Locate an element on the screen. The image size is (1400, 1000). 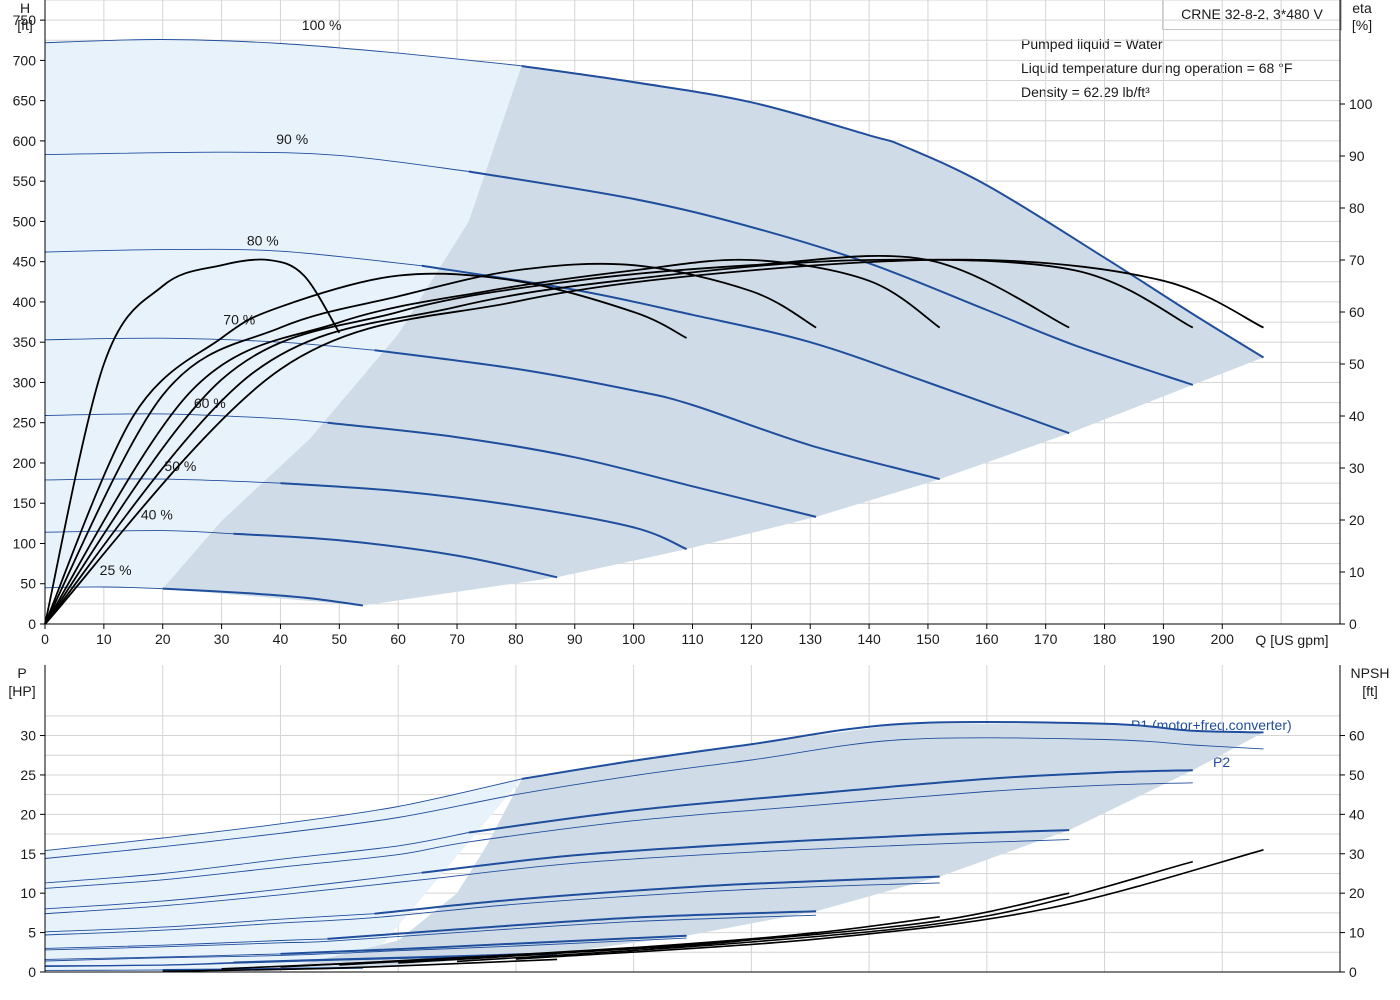
x-tick-label: 50 is located at coordinates (340, 639).